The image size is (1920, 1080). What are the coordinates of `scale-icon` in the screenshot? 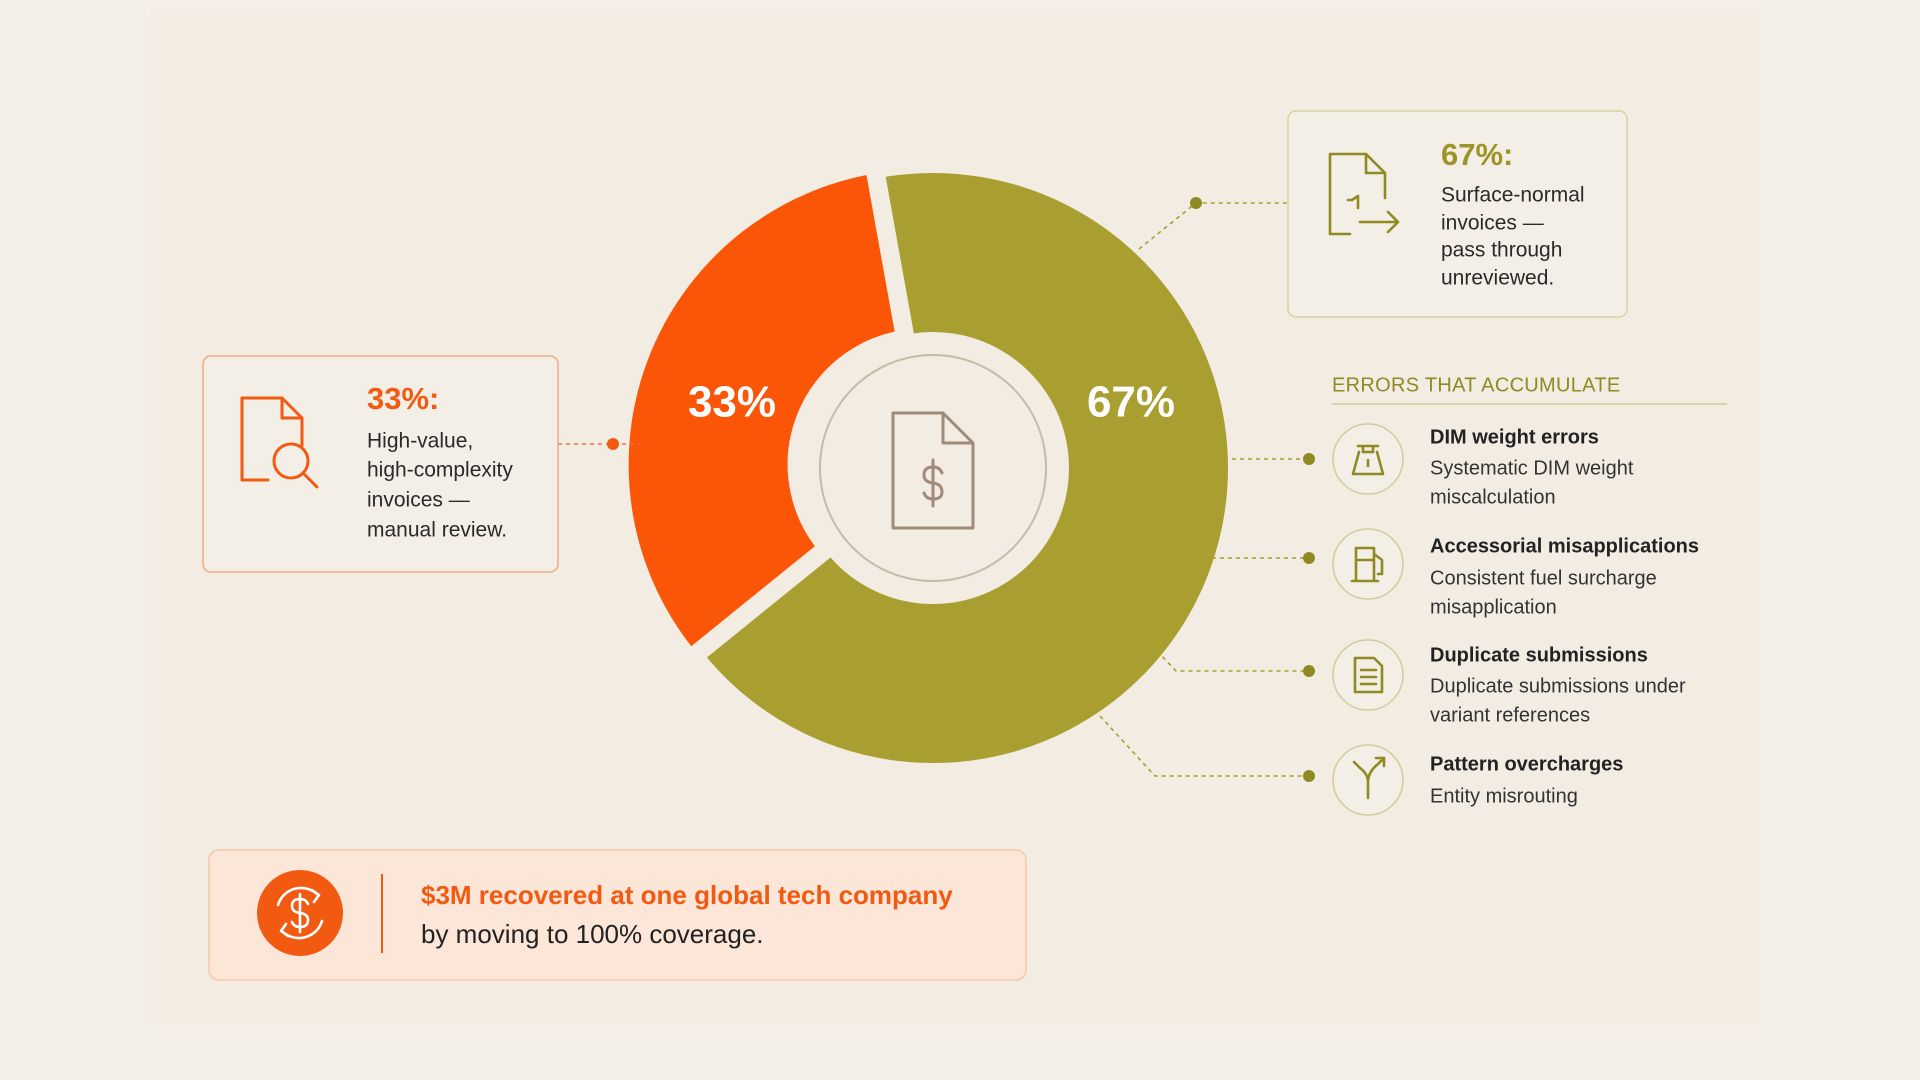 It's located at (1368, 459).